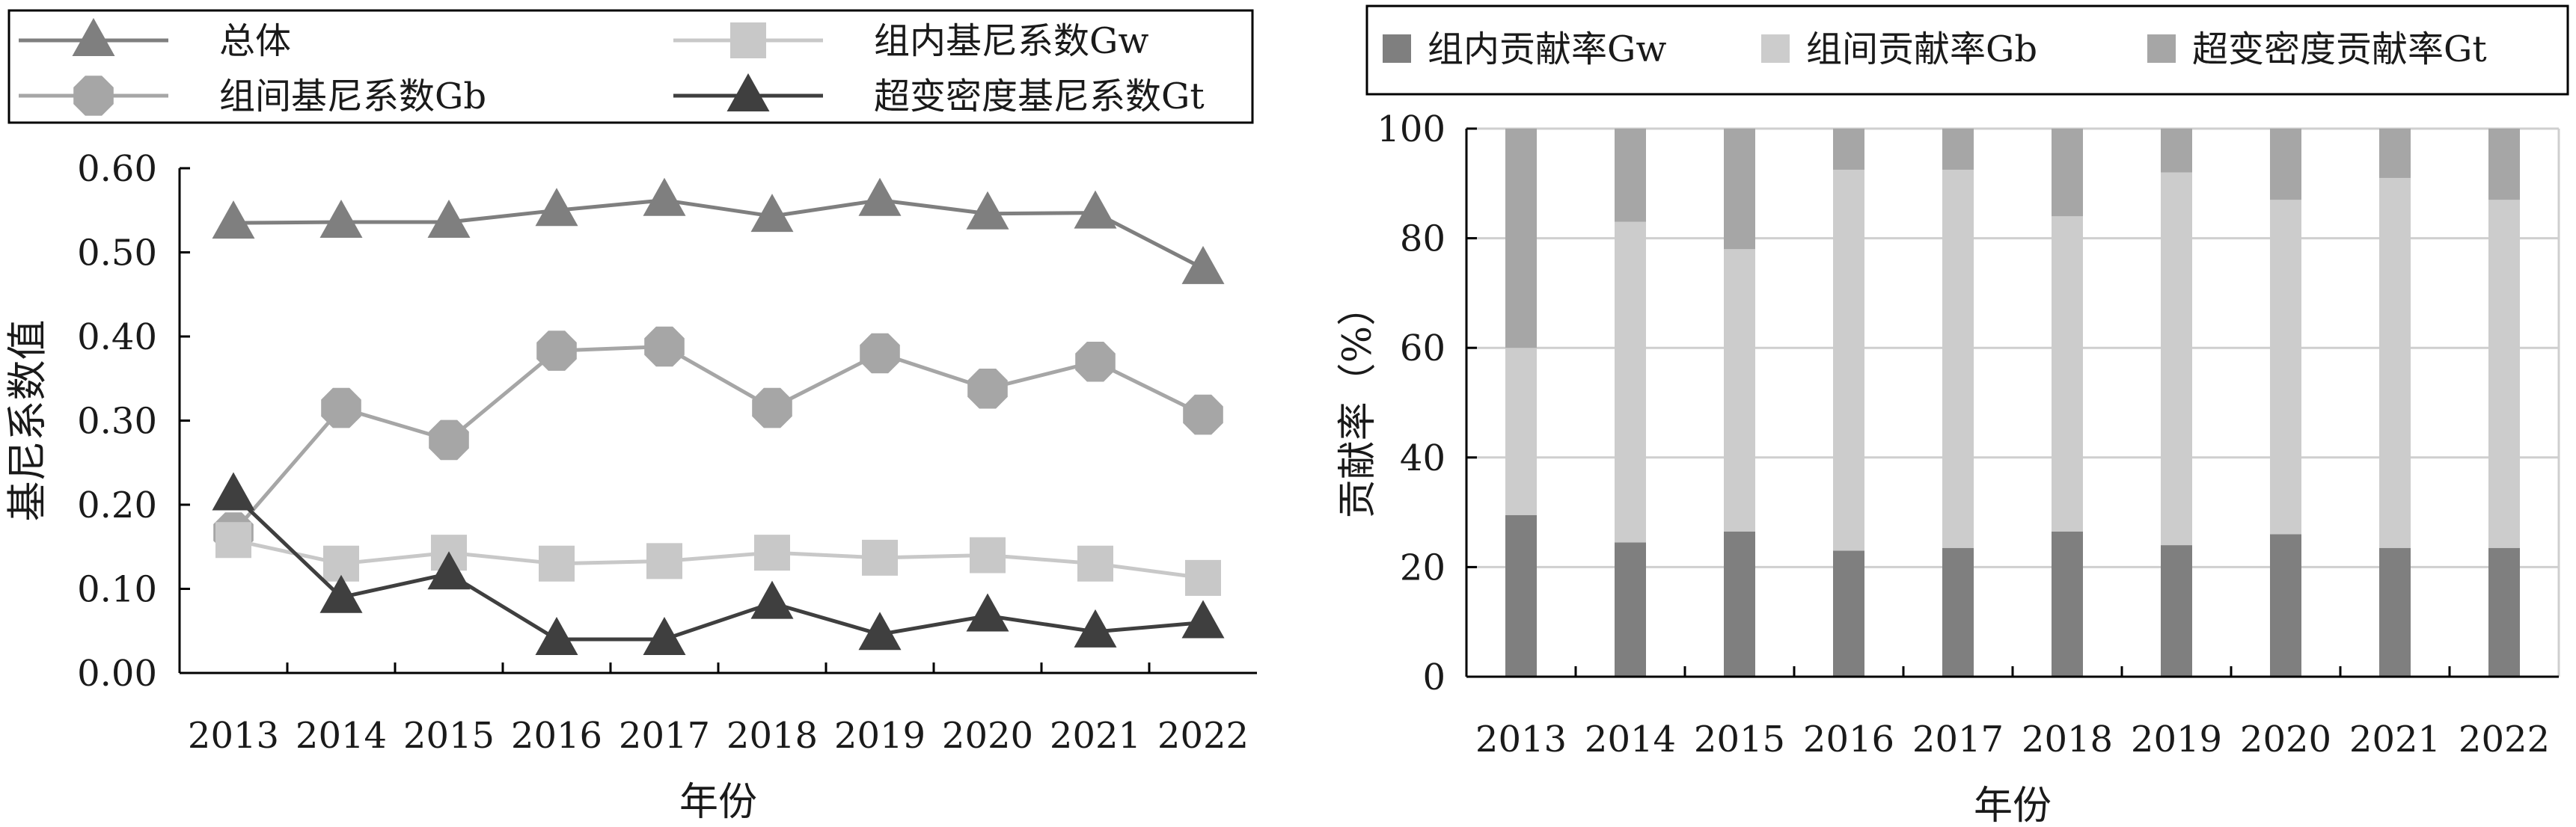  What do you see at coordinates (233, 736) in the screenshot?
I see `x-tick-label: 2013` at bounding box center [233, 736].